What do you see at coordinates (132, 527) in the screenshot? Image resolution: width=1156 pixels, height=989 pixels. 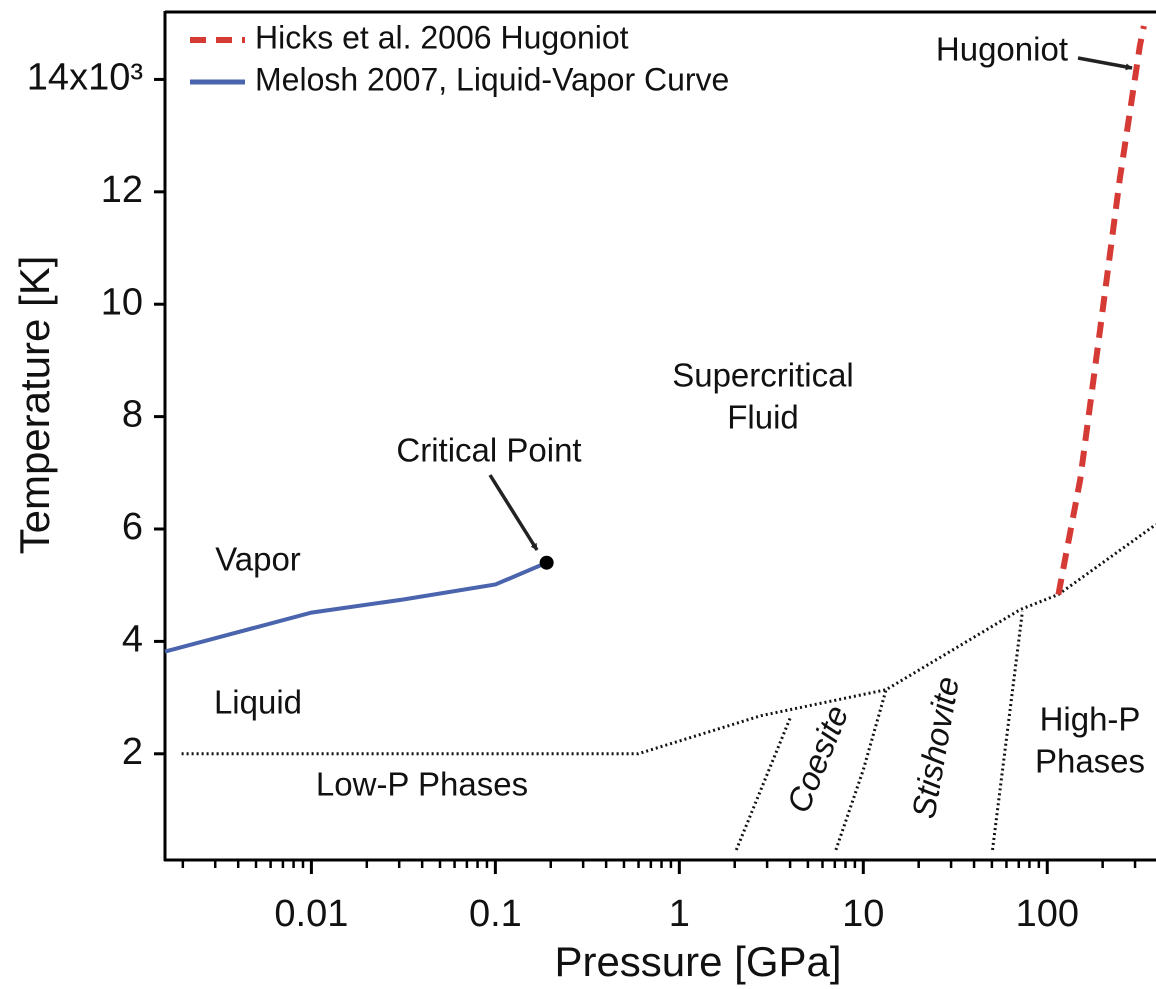 I see `y-tick-label: 6` at bounding box center [132, 527].